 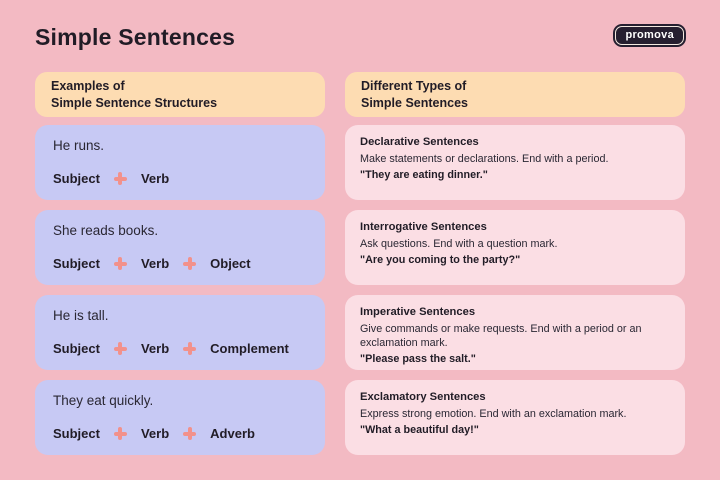 What do you see at coordinates (135, 37) in the screenshot?
I see `page-title: Simple Sentences` at bounding box center [135, 37].